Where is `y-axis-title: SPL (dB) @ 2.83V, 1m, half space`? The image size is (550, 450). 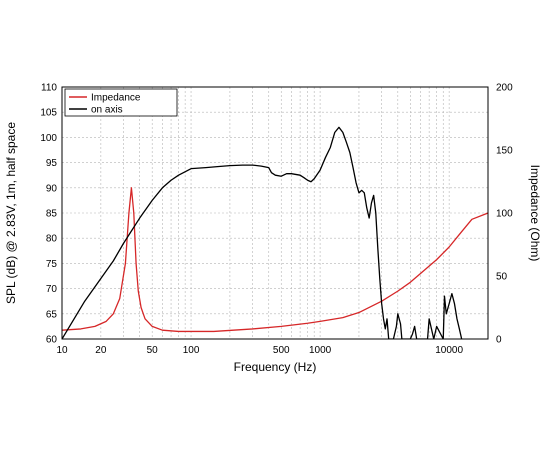
y-axis-title: SPL (dB) @ 2.83V, 1m, half space is located at coordinates (11, 213).